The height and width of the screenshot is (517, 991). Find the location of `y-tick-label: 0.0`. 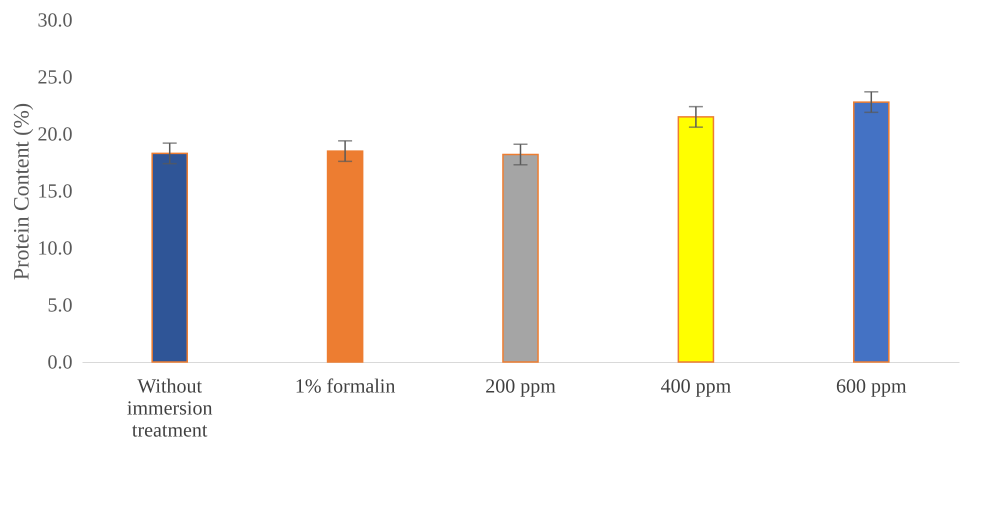

y-tick-label: 0.0 is located at coordinates (60, 363).